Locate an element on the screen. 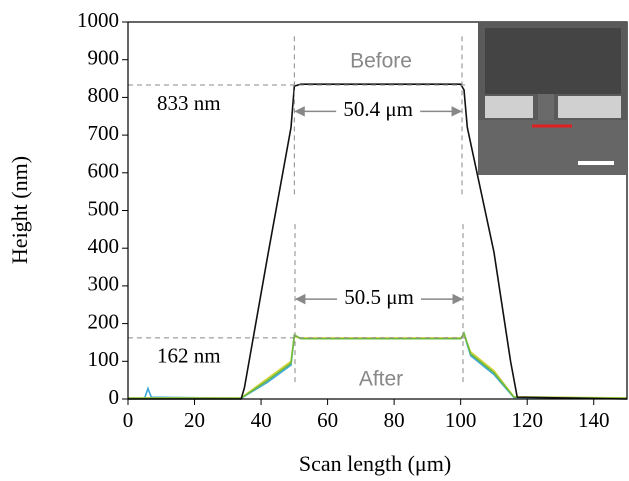 The width and height of the screenshot is (629, 481). y-axis-label: Height (nm) is located at coordinates (19, 210).